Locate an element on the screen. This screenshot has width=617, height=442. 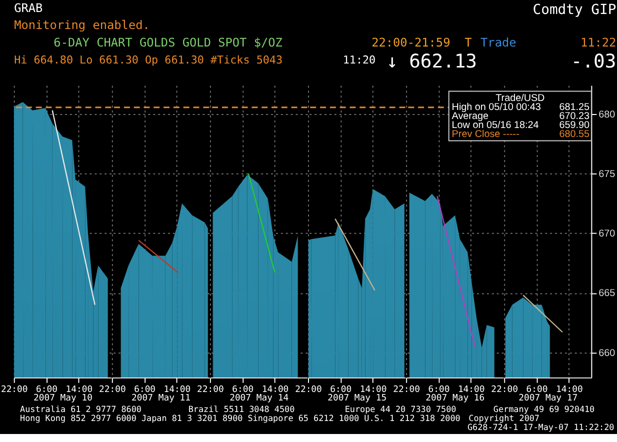
text: Hi 664.80 Lo 661.30 Op 661.30 #Ticks 5043 is located at coordinates (148, 59).